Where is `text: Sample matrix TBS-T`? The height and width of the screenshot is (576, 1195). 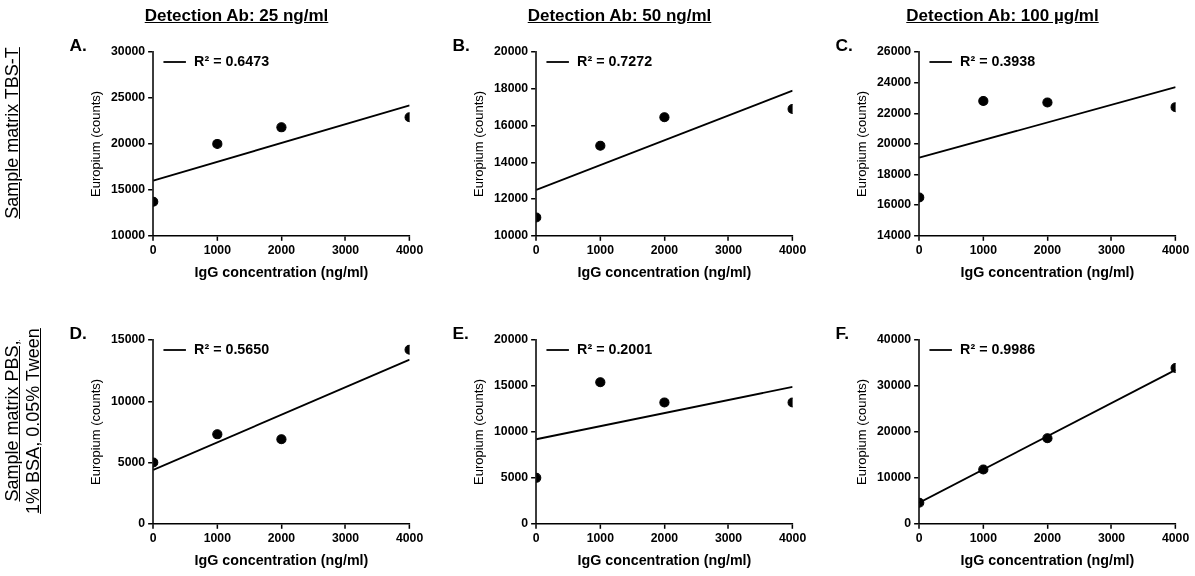 text: Sample matrix TBS-T is located at coordinates (12, 133).